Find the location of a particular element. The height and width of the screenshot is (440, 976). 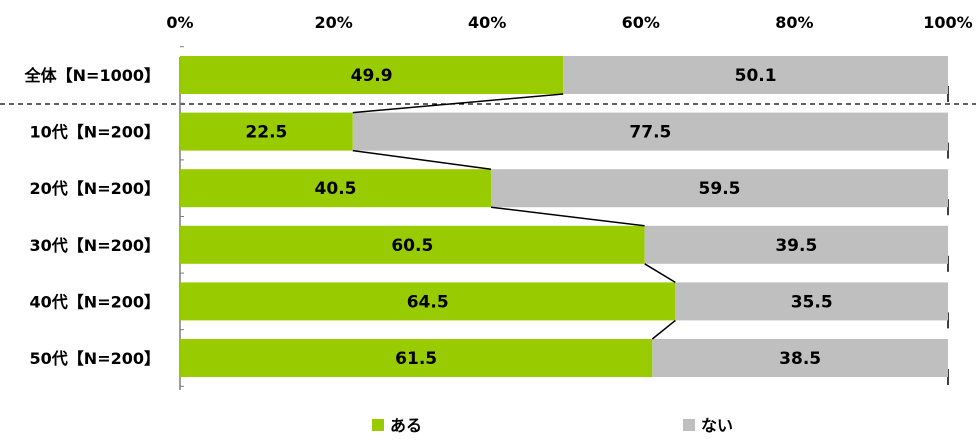

data-label: 40.5 is located at coordinates (336, 189).